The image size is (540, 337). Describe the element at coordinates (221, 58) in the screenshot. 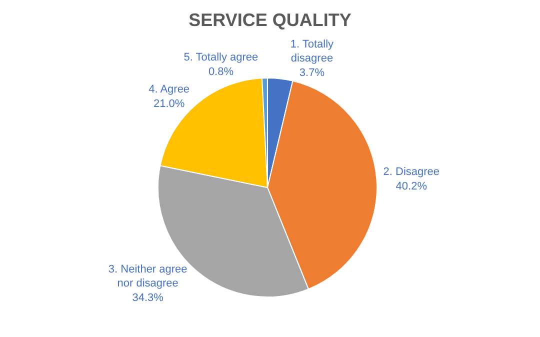

I see `slice-label: 5. Totally agree` at that location.